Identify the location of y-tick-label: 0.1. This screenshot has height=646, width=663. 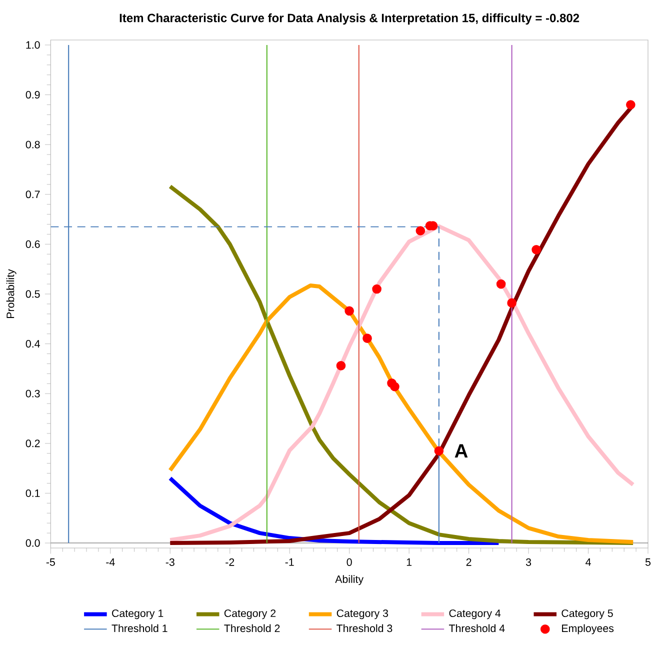
(33, 493).